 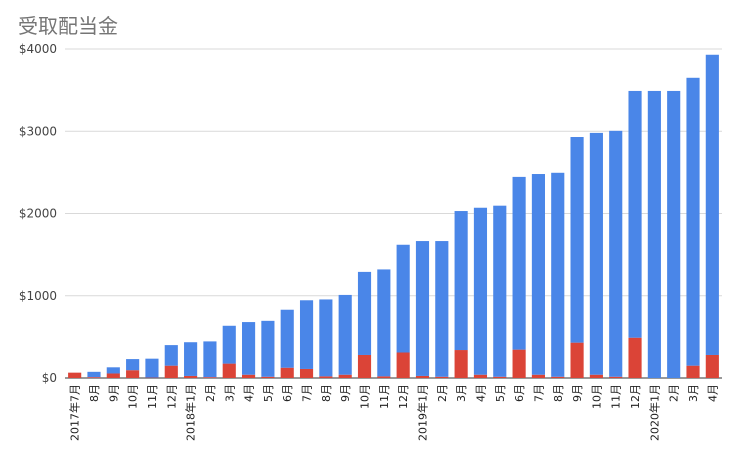 I want to click on y-axis-ticks: $0 $1000 $2000 $3000 $4000, so click(x=38, y=213).